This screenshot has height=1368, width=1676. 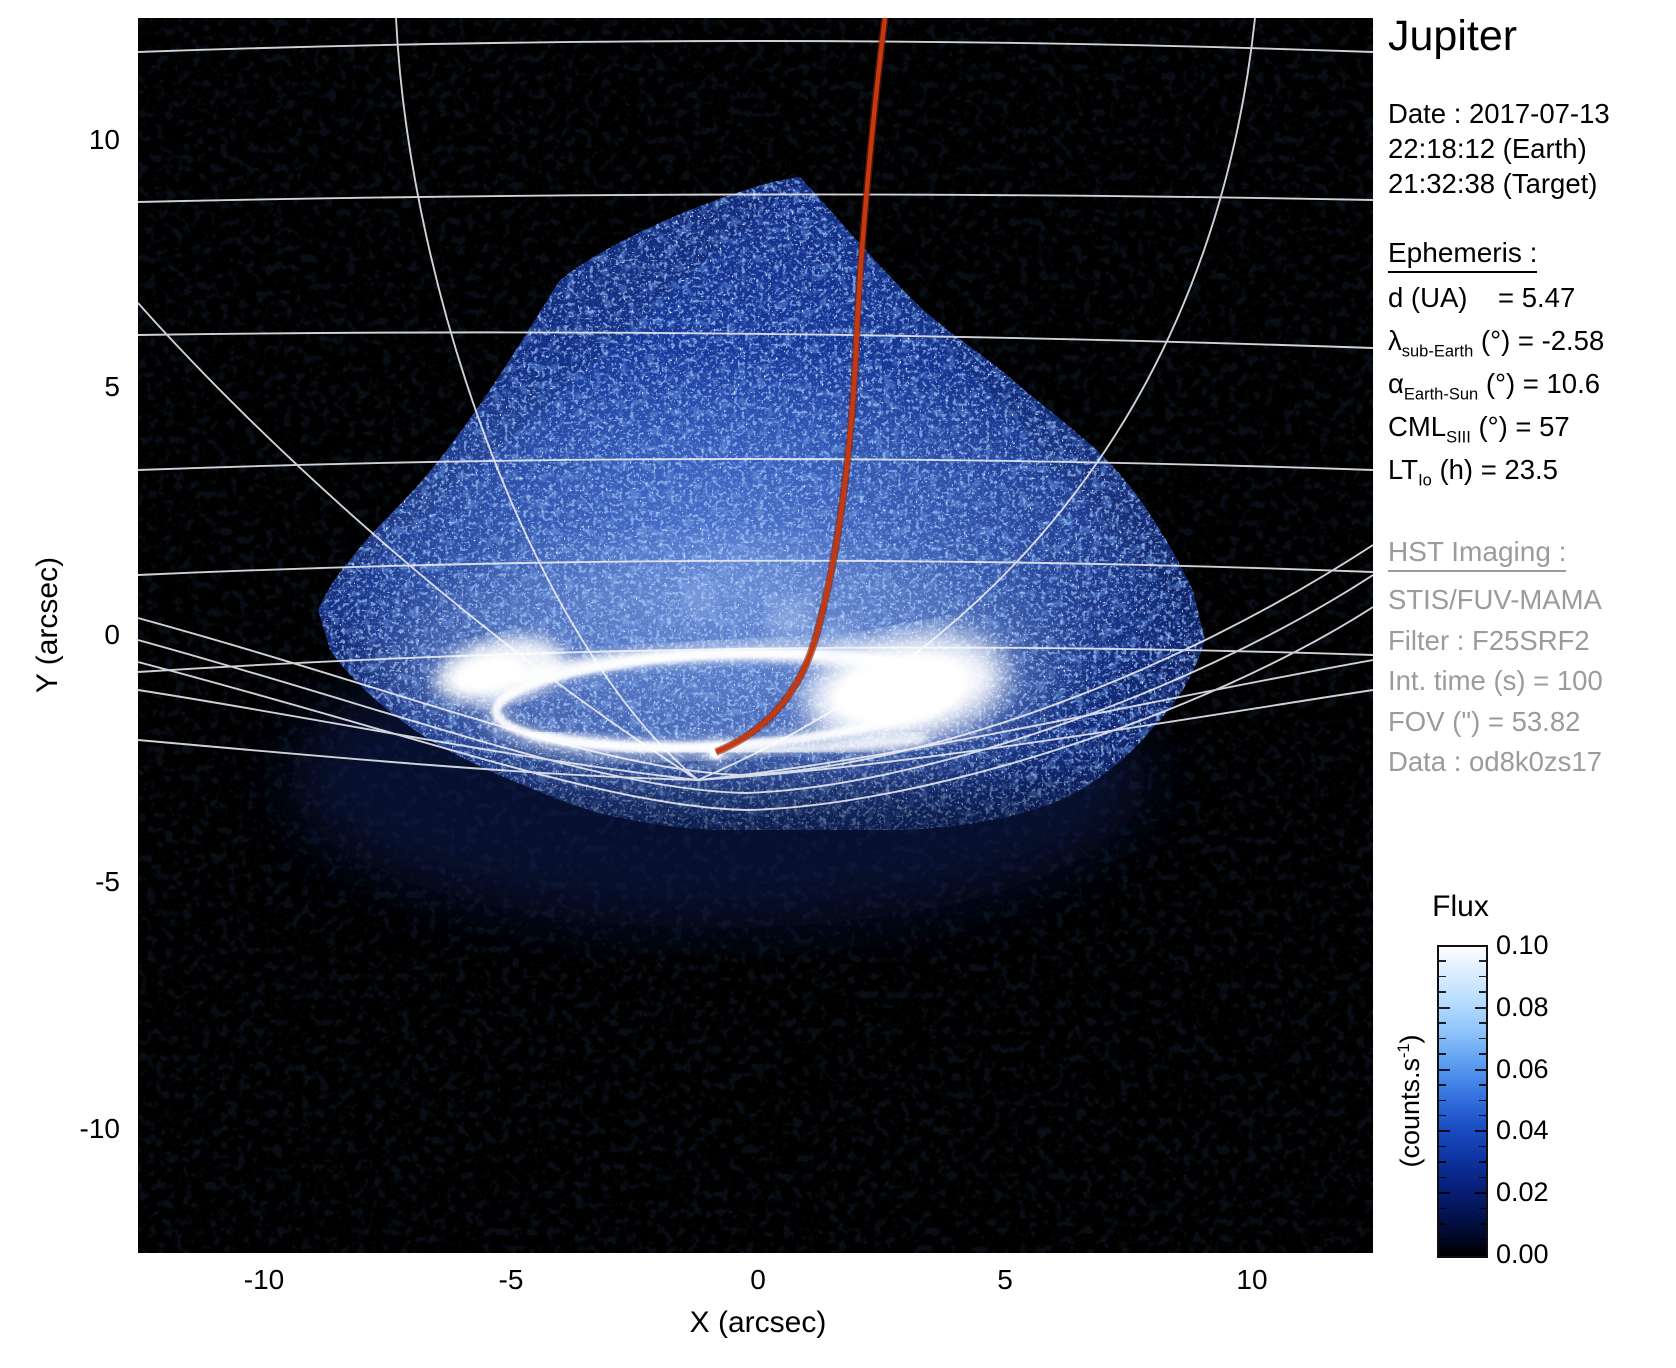 What do you see at coordinates (1495, 599) in the screenshot?
I see `hst-imaging-line: STIS/FUV-MAMA` at bounding box center [1495, 599].